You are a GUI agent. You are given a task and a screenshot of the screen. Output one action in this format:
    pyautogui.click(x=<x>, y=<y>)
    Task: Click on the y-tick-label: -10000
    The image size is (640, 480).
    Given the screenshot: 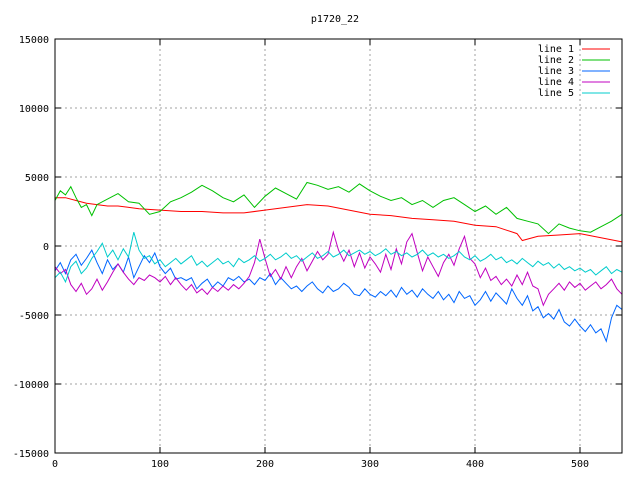 What is the action you would take?
    pyautogui.click(x=31, y=385)
    